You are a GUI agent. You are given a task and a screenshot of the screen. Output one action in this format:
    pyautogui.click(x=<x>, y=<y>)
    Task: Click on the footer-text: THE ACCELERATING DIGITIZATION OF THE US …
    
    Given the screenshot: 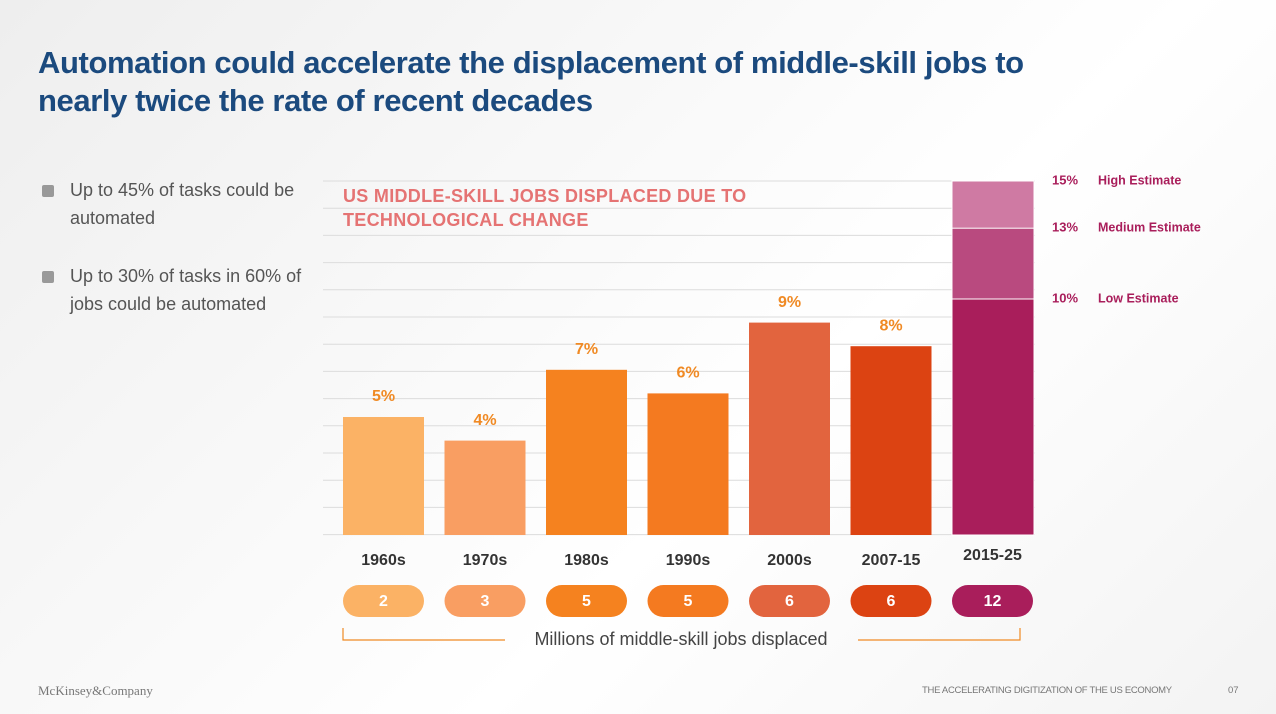 What is the action you would take?
    pyautogui.click(x=1047, y=690)
    